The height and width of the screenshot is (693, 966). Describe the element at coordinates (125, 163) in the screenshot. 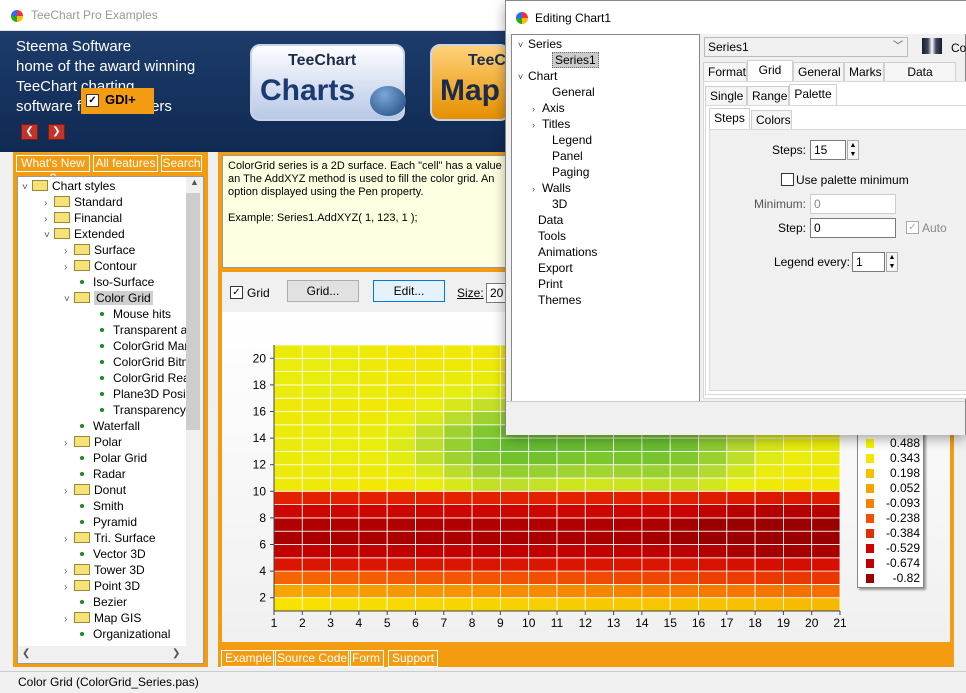

I see `tab-all-features: All features` at that location.